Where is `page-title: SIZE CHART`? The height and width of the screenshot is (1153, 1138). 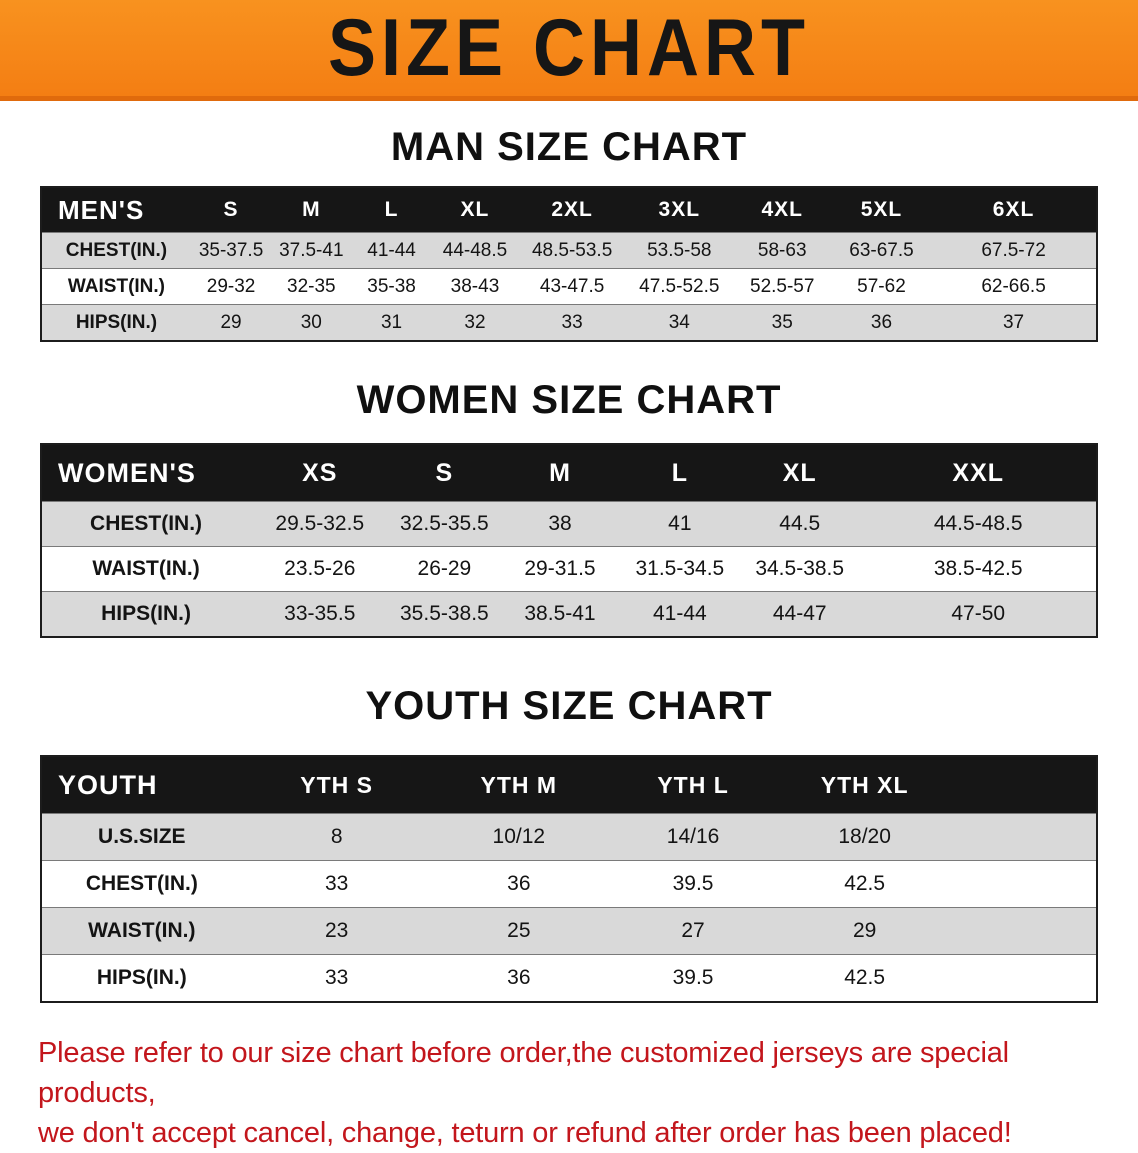
page-title: SIZE CHART is located at coordinates (569, 48).